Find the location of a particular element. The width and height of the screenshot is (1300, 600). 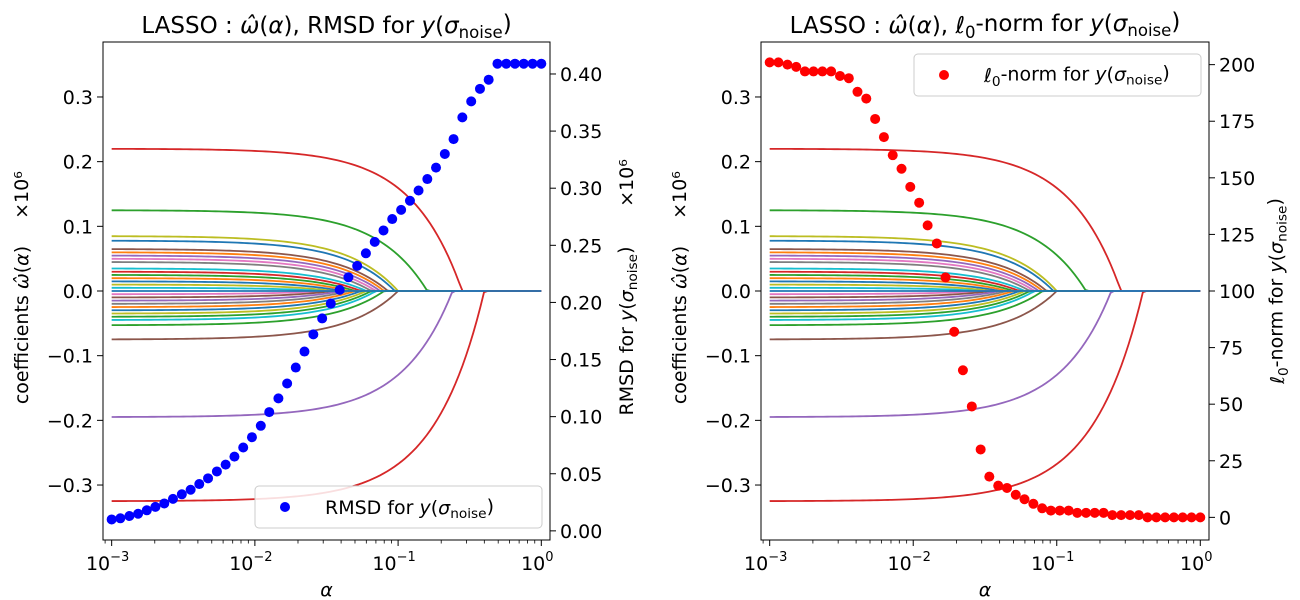

legend-marker is located at coordinates (285, 507).